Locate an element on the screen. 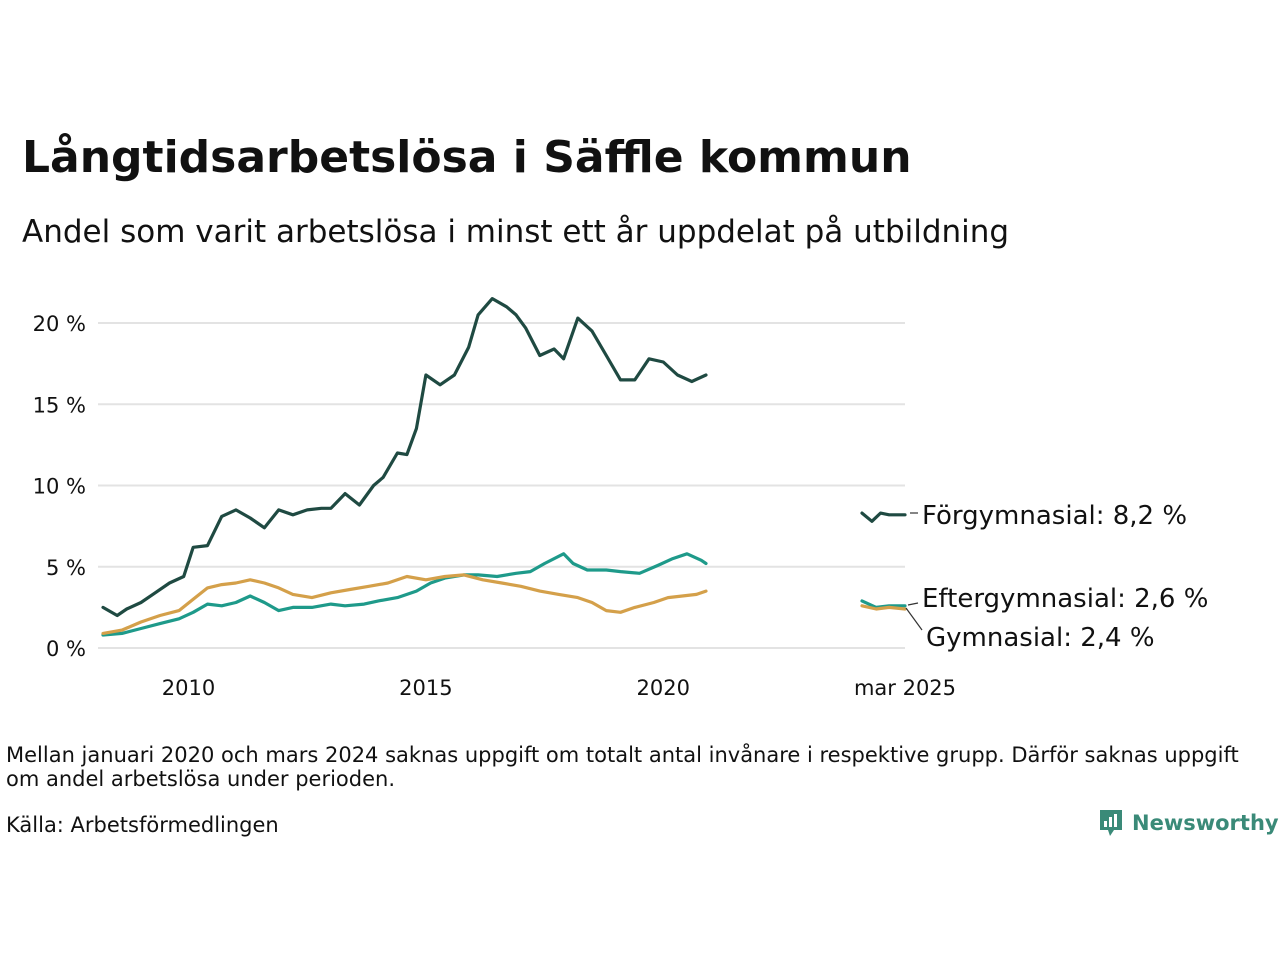  series-end-label: Eftergymnasial: 2,6 % is located at coordinates (1065, 599).